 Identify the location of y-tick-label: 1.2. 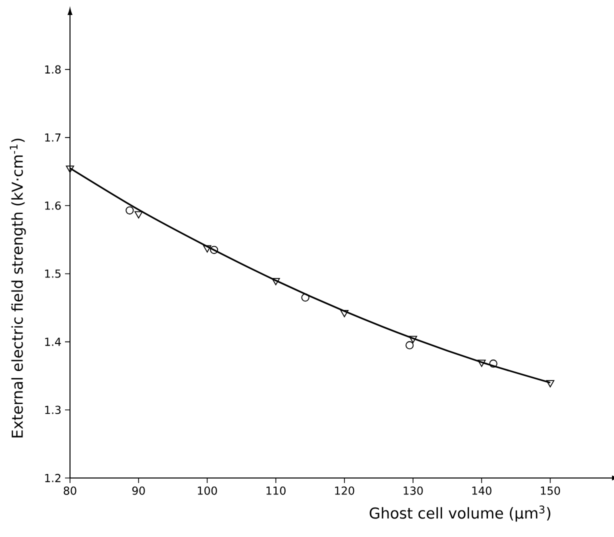
(52, 478).